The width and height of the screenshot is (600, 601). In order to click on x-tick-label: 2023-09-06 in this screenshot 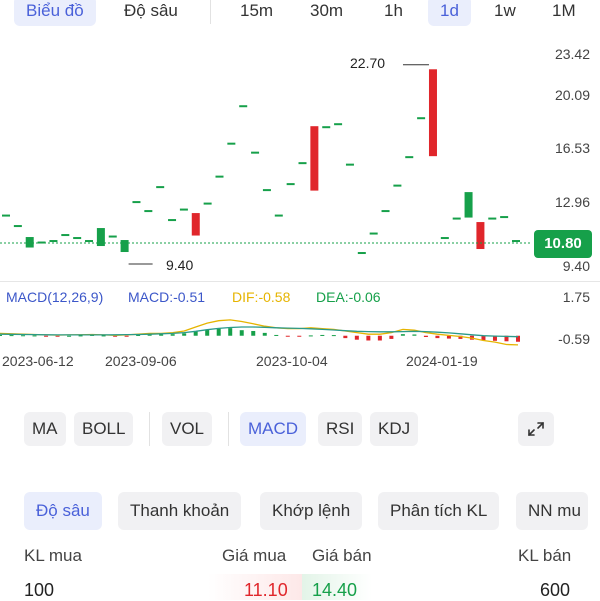, I will do `click(141, 361)`.